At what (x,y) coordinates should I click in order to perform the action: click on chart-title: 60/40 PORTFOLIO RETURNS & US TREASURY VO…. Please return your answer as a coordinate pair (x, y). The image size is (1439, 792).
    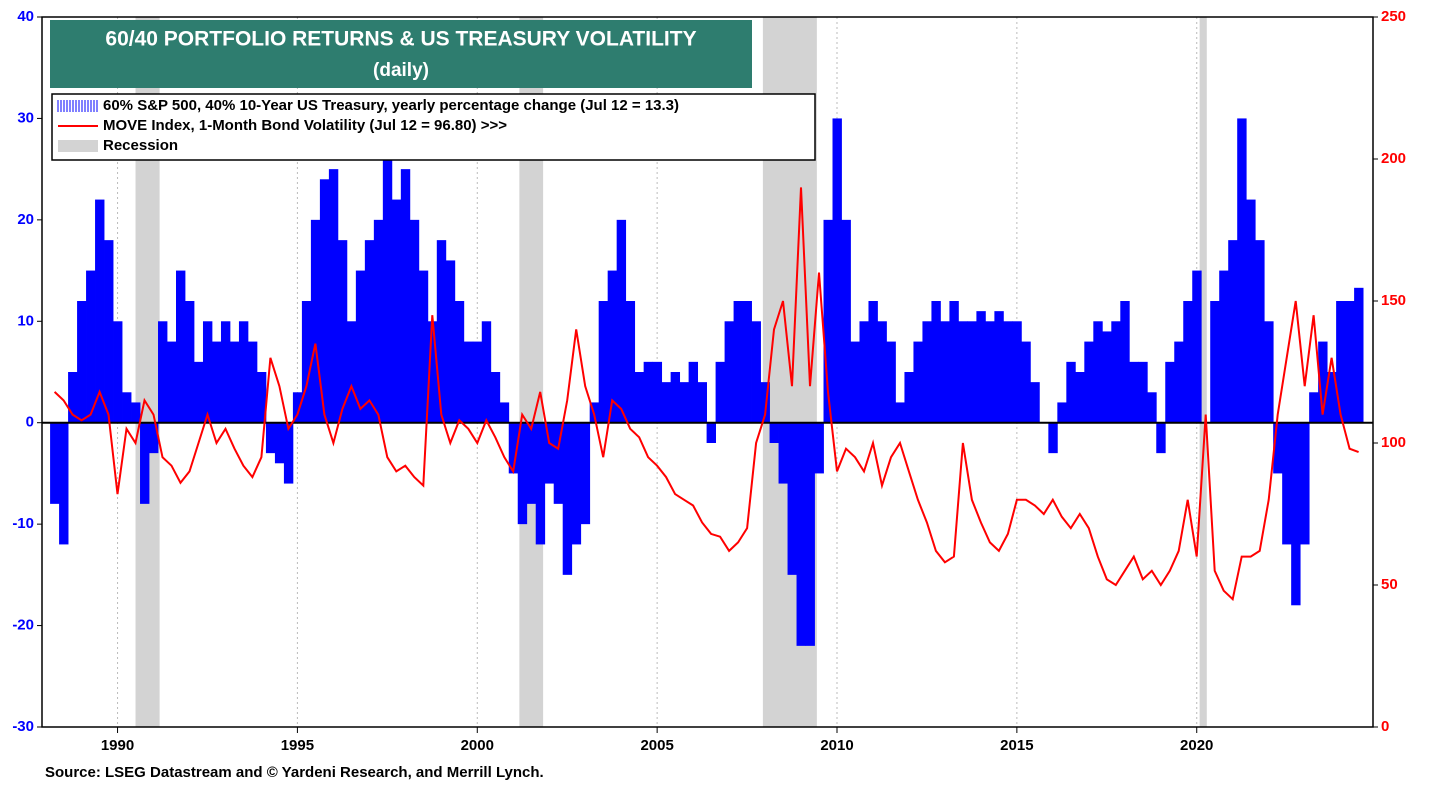
    Looking at the image, I should click on (400, 39).